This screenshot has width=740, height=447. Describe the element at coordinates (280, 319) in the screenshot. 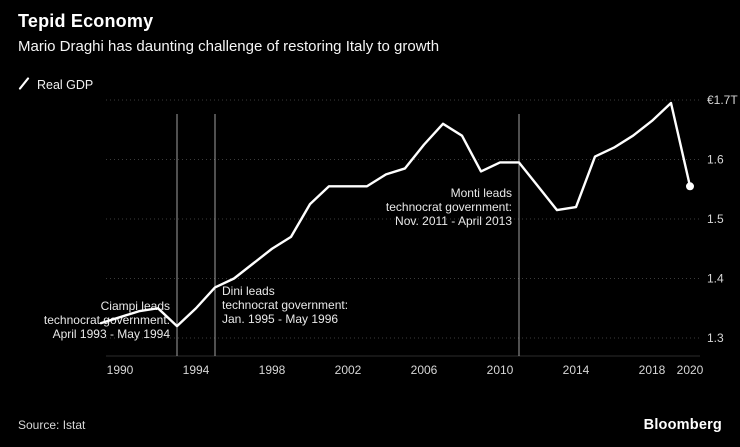

I see `annotation-text: Jan. 1995 - May 1996` at that location.